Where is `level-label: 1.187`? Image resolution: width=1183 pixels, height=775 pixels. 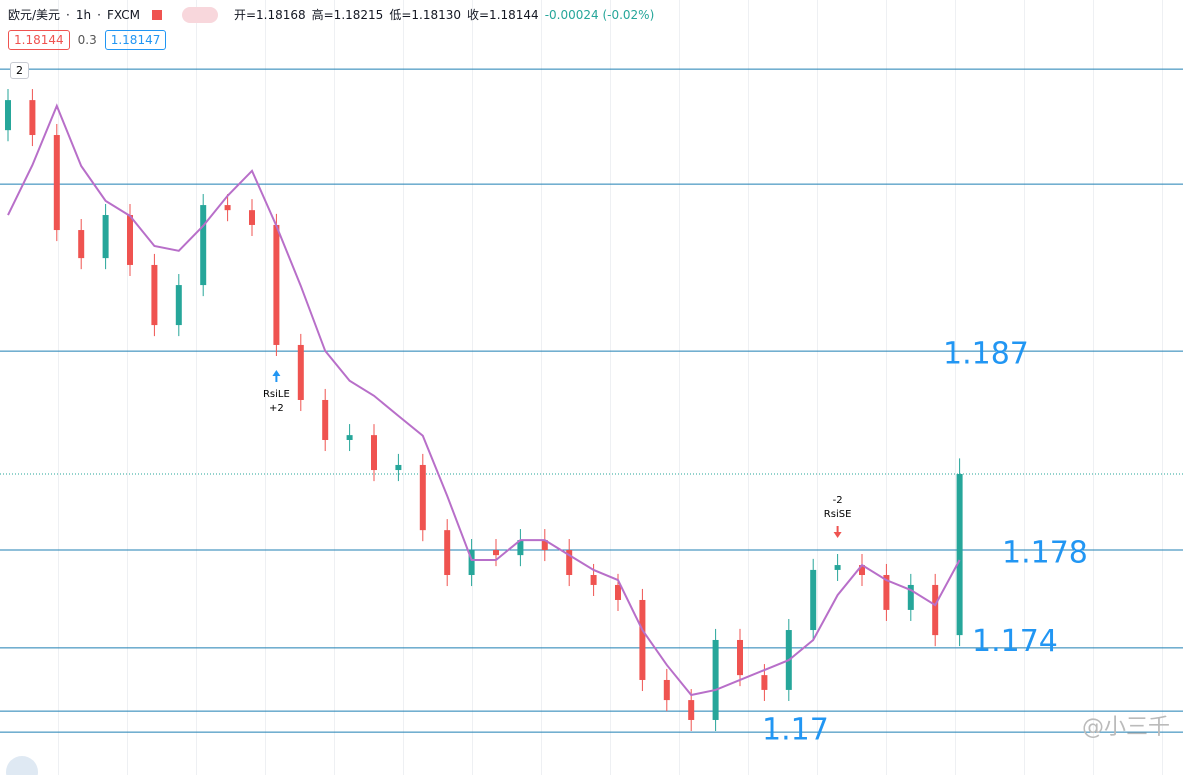 level-label: 1.187 is located at coordinates (986, 354).